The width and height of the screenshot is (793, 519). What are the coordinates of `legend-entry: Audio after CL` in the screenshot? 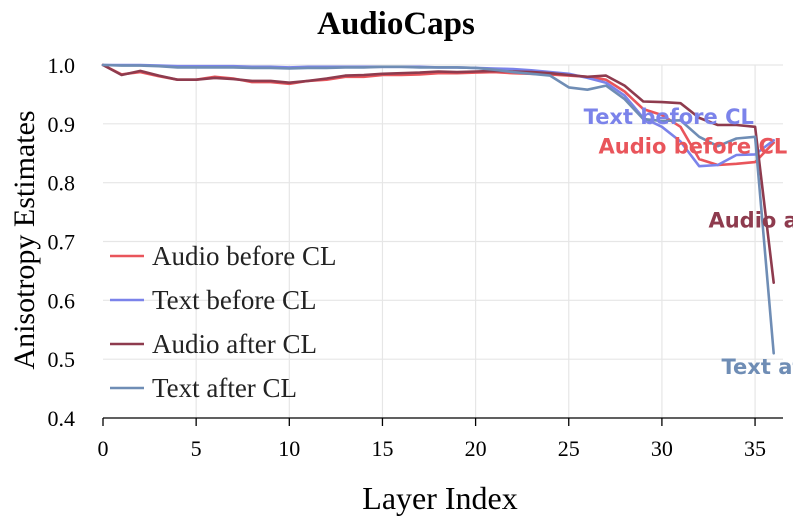 It's located at (234, 344).